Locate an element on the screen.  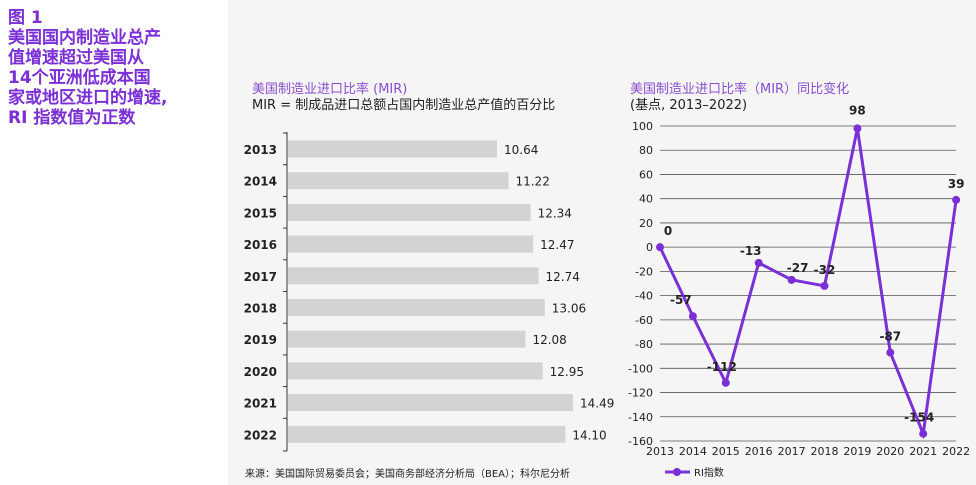
bar-category-label: 2022 is located at coordinates (260, 435).